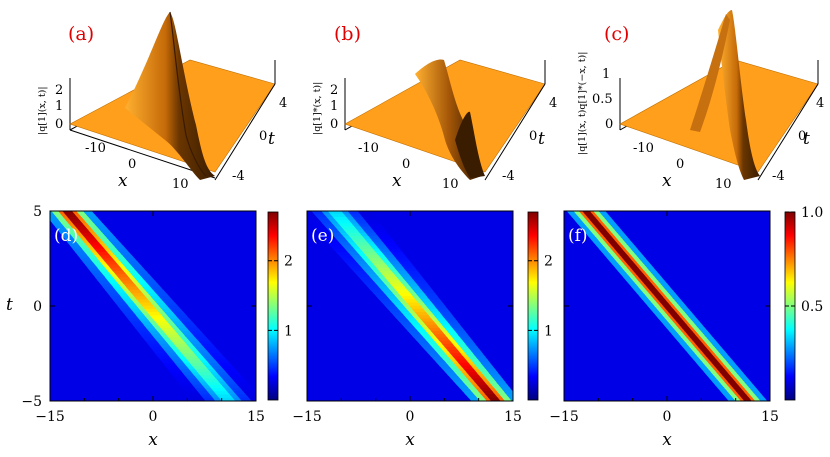 This screenshot has height=457, width=830. I want to click on x-tick: 10, so click(180, 184).